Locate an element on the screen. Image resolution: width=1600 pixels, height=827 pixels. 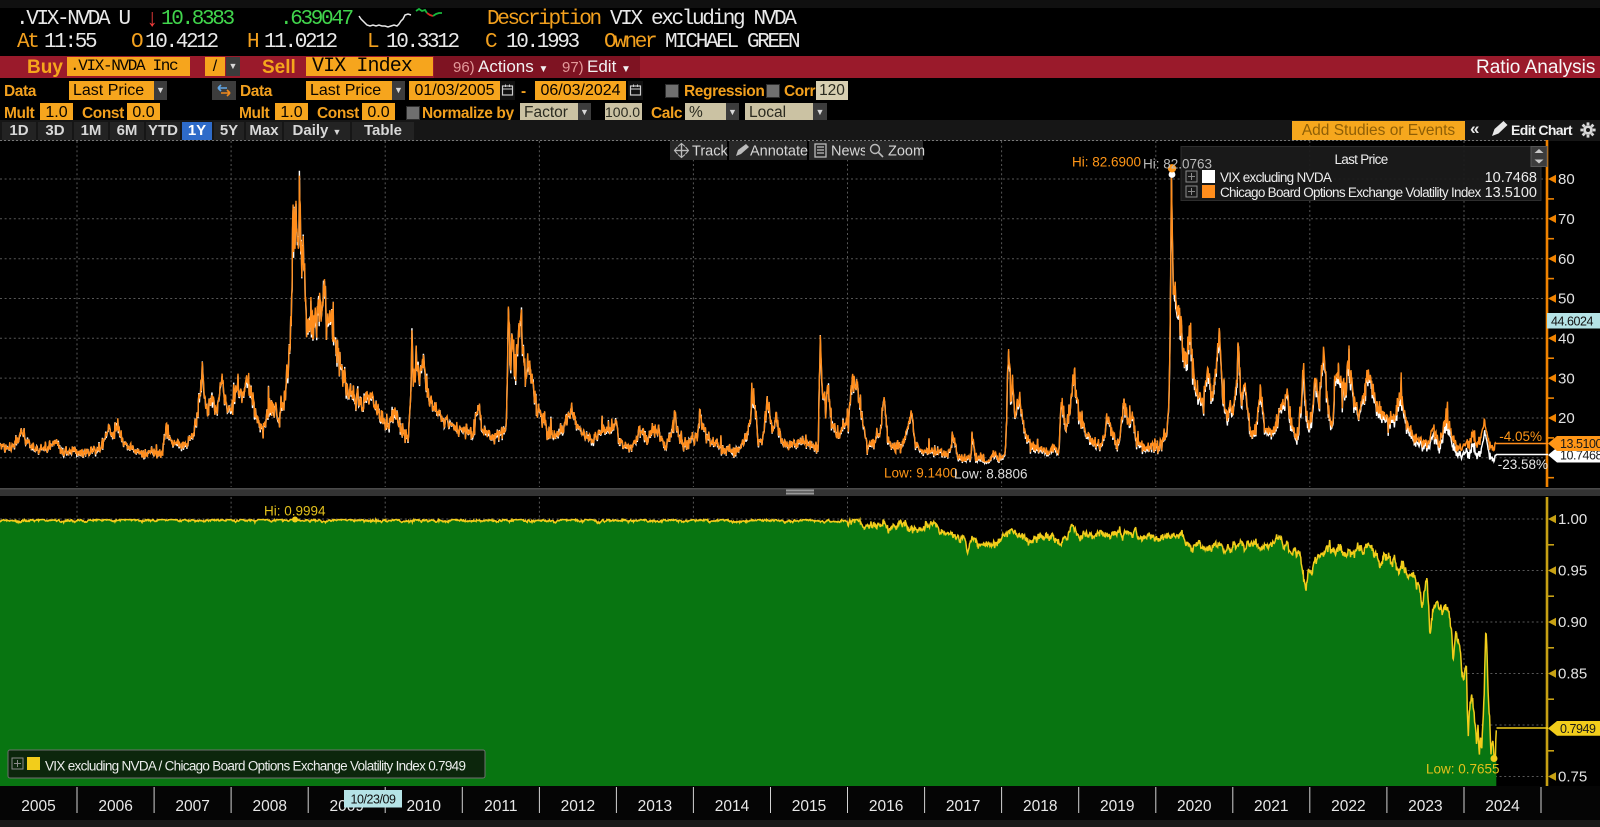
svg-text: Low: 8.8806 is located at coordinates (991, 474).